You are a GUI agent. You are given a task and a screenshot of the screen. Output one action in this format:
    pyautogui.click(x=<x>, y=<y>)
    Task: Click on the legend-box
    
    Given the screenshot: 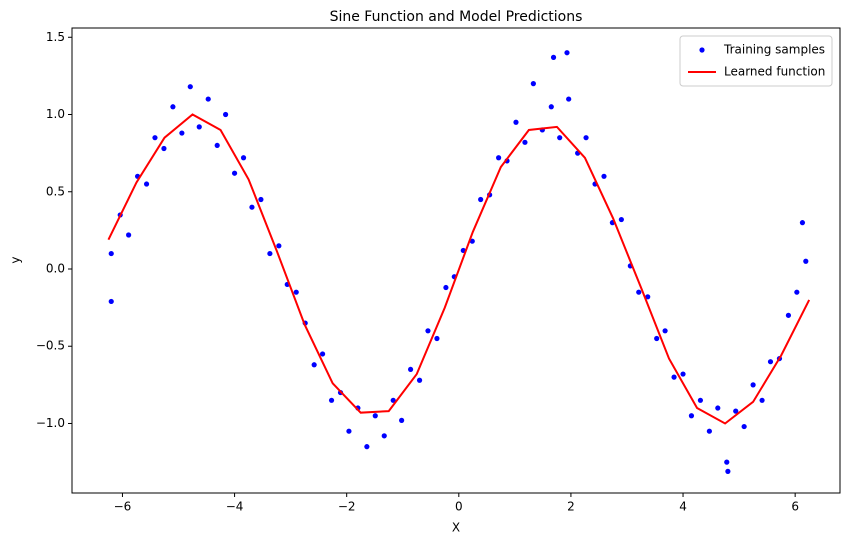 What is the action you would take?
    pyautogui.click(x=756, y=61)
    